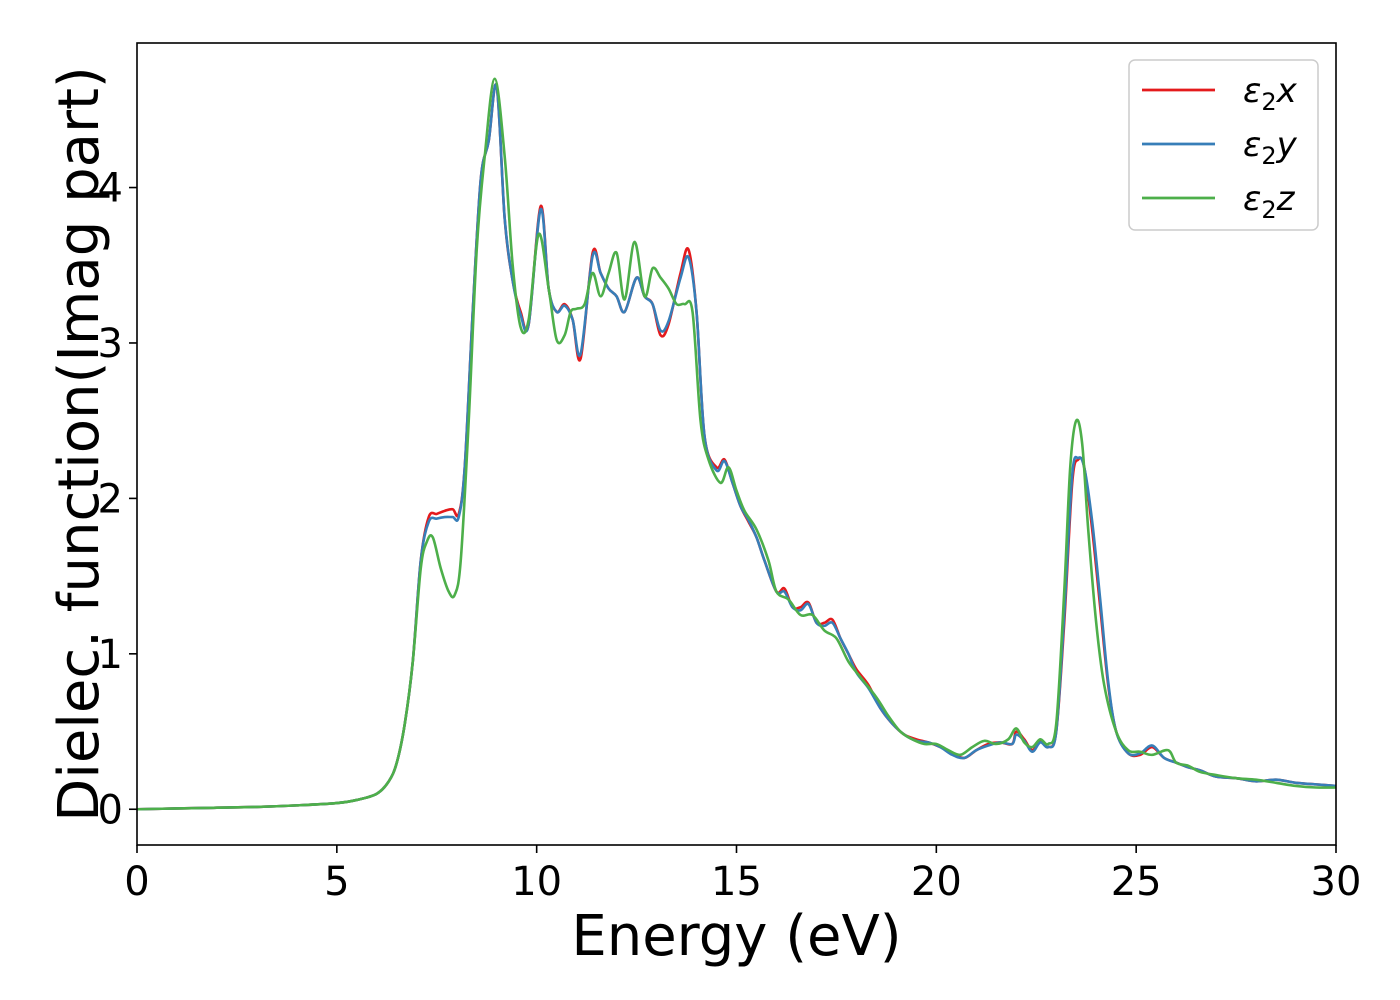 Image resolution: width=1400 pixels, height=1000 pixels. What do you see at coordinates (936, 882) in the screenshot?
I see `x-tick-label: 20` at bounding box center [936, 882].